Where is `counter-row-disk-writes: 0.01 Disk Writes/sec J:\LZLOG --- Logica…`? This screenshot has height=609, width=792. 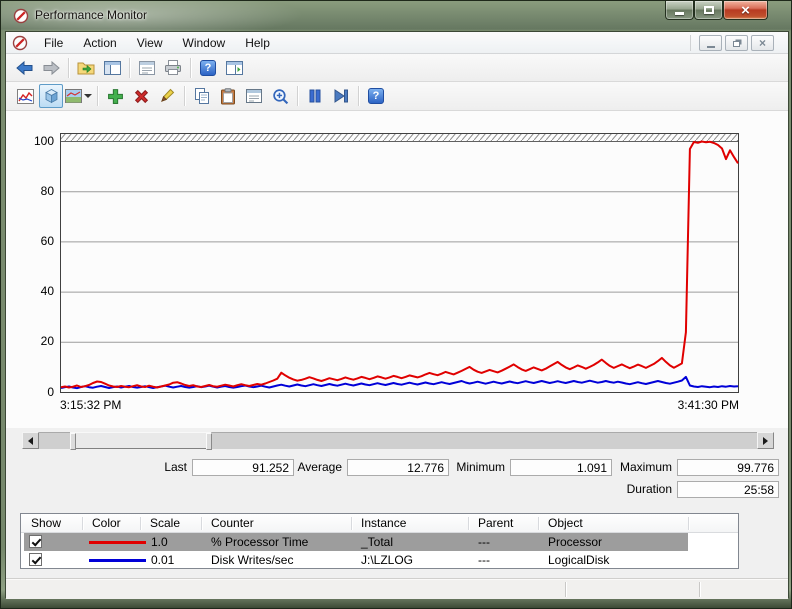
counter-row-disk-writes: 0.01 Disk Writes/sec J:\LZLOG --- Logica… is located at coordinates (379, 560).